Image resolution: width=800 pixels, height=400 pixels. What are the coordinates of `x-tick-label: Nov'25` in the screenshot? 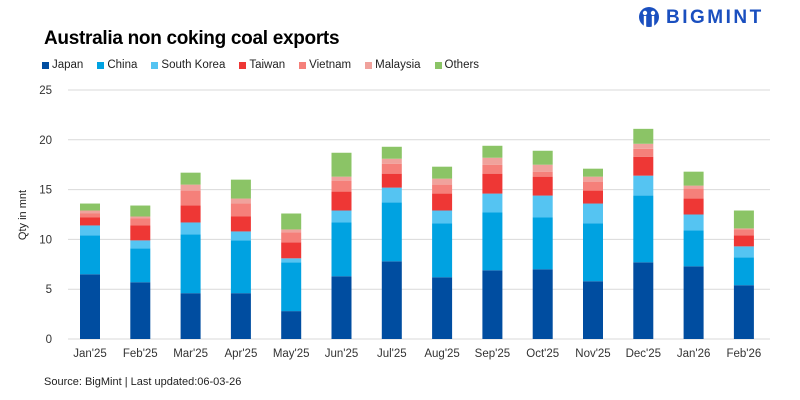 It's located at (592, 354).